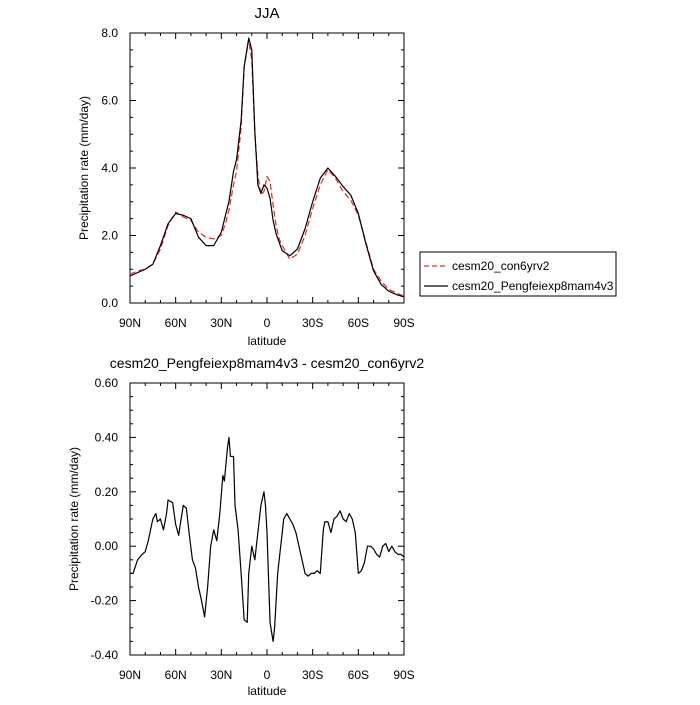 This screenshot has width=700, height=705. I want to click on bottom-xtick-label: 0, so click(267, 675).